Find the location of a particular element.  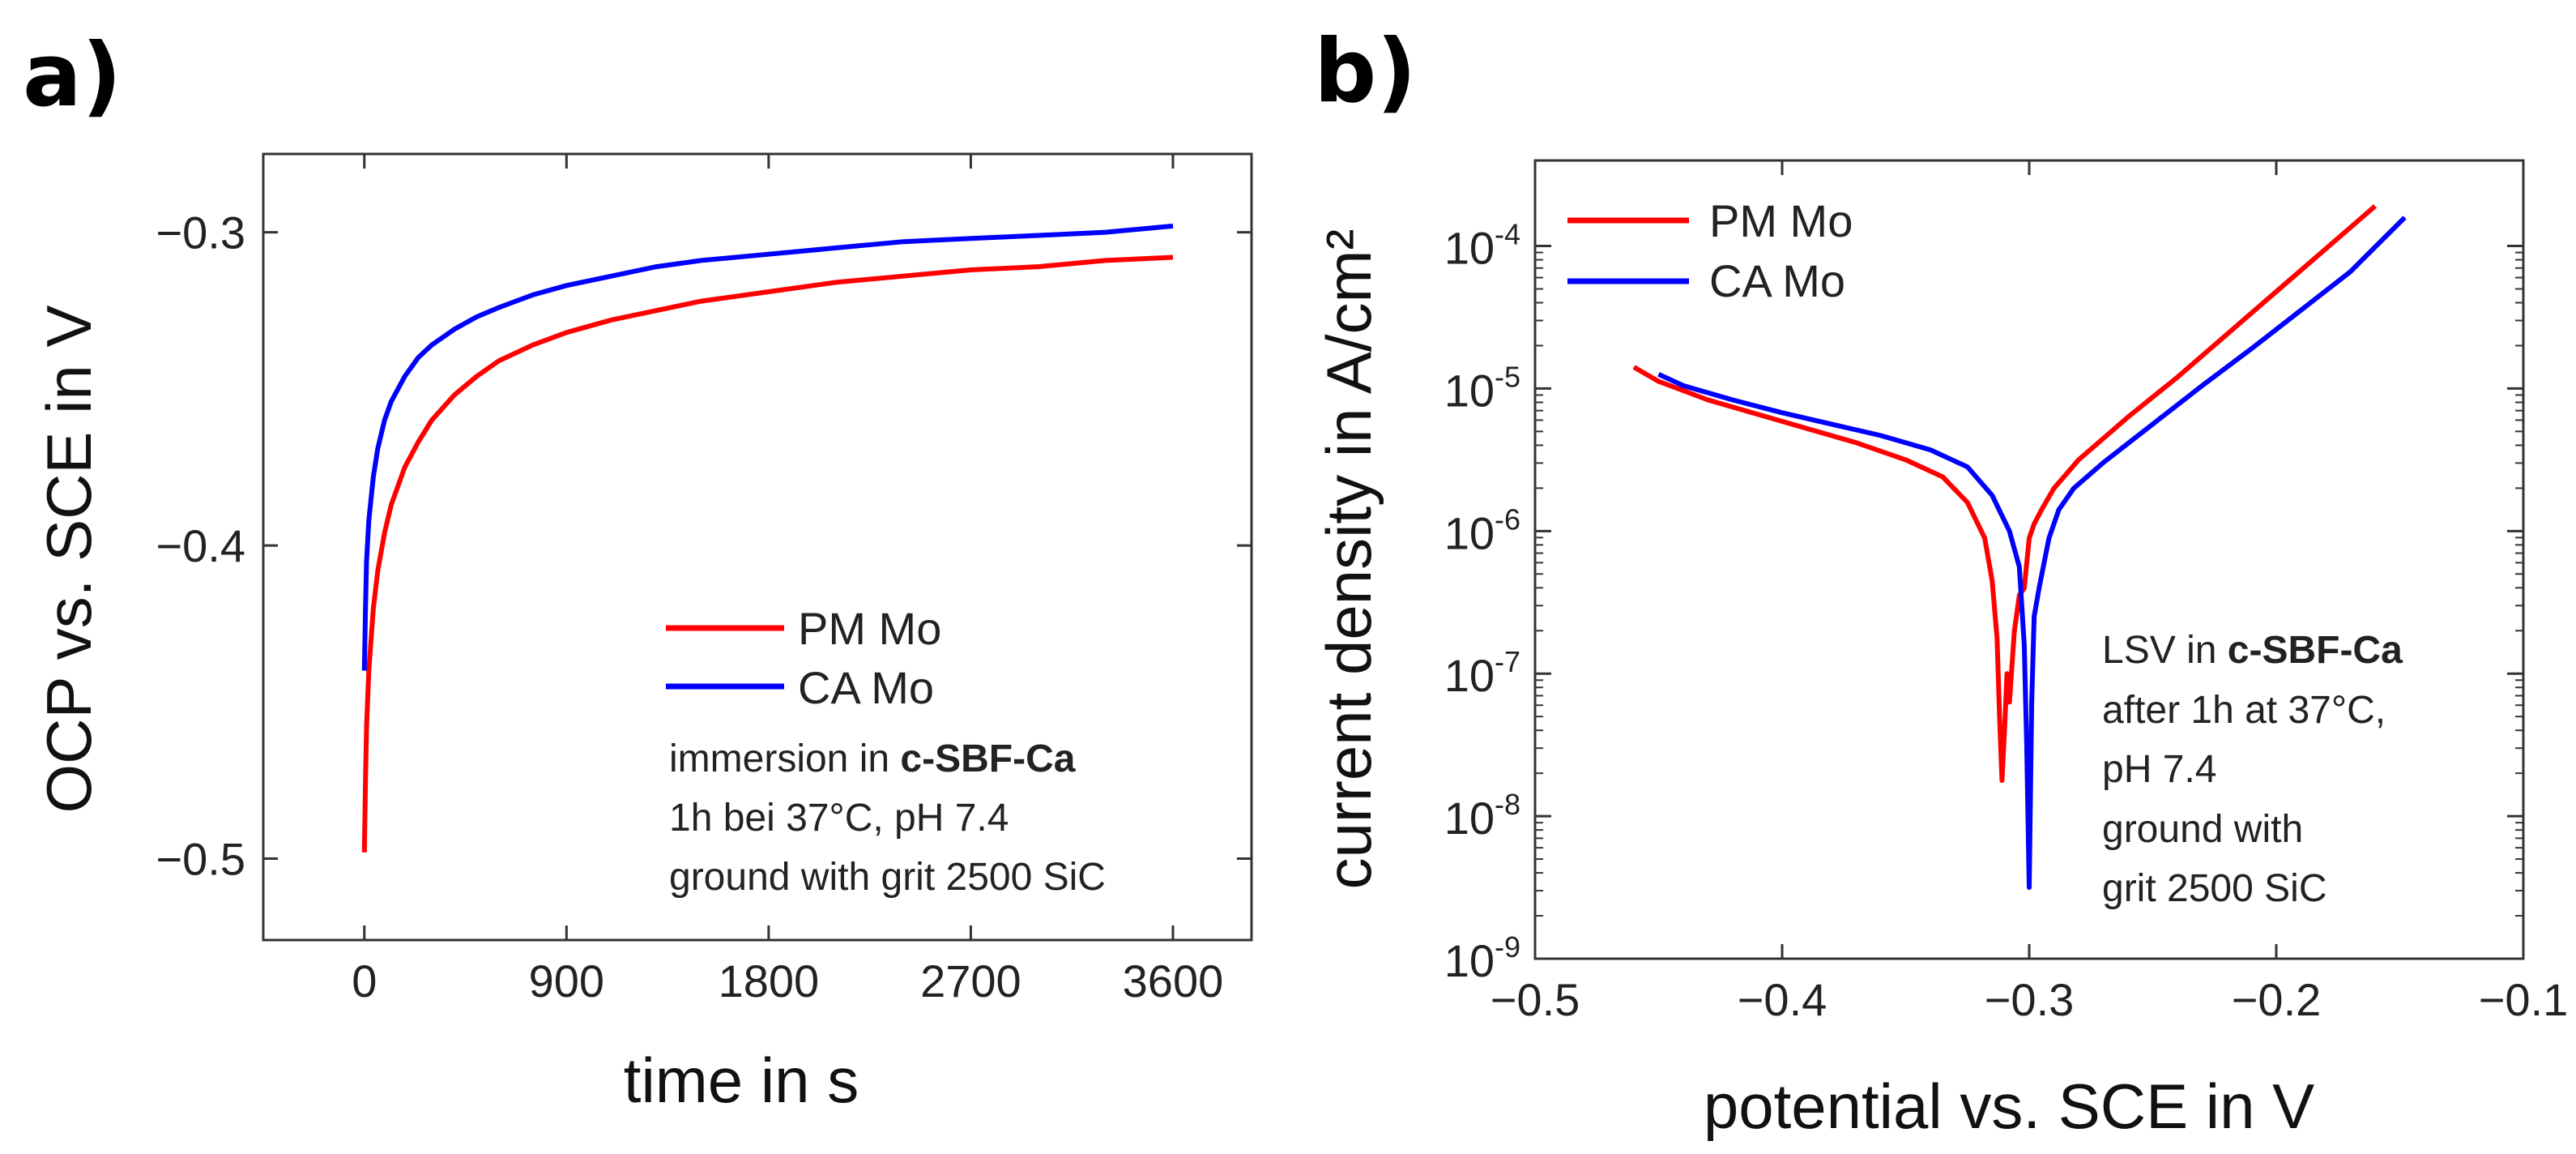

panel-b-y-tick-label: 10⁻⁸ is located at coordinates (1482, 816).